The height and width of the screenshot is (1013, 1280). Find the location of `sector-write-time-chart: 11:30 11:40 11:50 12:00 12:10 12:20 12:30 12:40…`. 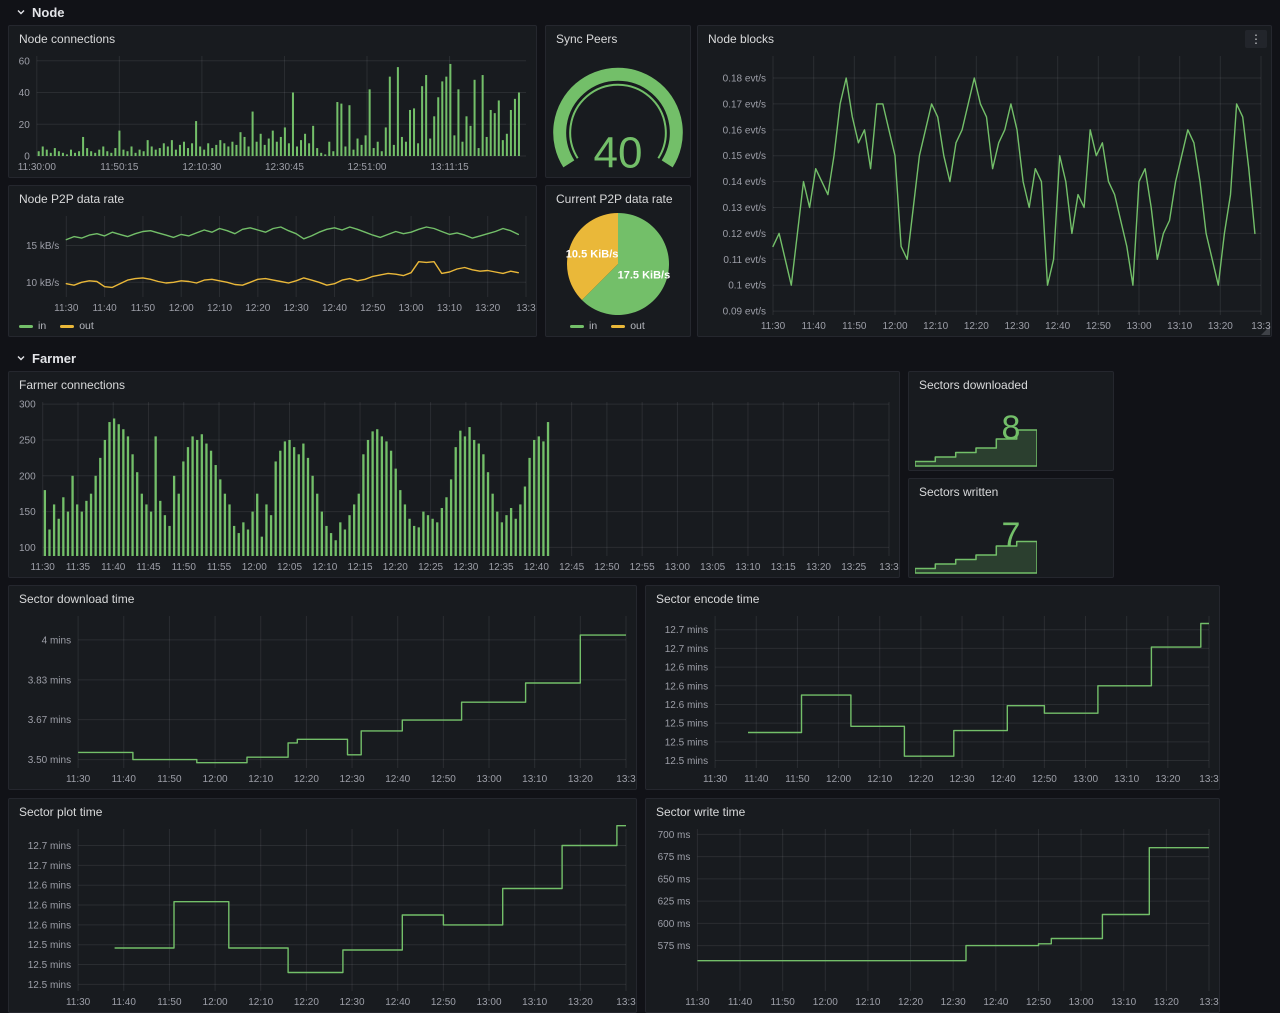

sector-write-time-chart: 11:30 11:40 11:50 12:00 12:10 12:20 12:30 12:40… is located at coordinates (932, 917).